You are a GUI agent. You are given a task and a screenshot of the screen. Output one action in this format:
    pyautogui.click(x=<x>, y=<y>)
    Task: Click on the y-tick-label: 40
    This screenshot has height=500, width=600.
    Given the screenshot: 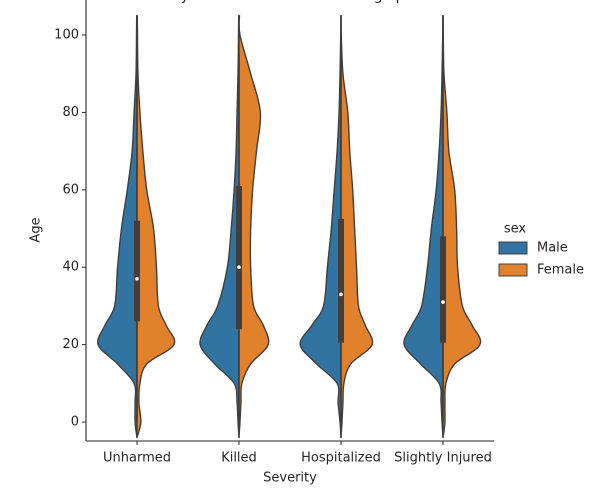 What is the action you would take?
    pyautogui.click(x=70, y=267)
    